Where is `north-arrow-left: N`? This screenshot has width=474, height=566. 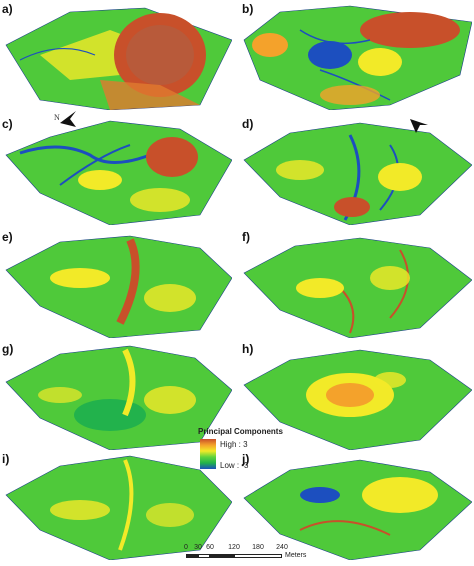 north-arrow-left: N is located at coordinates (67, 118).